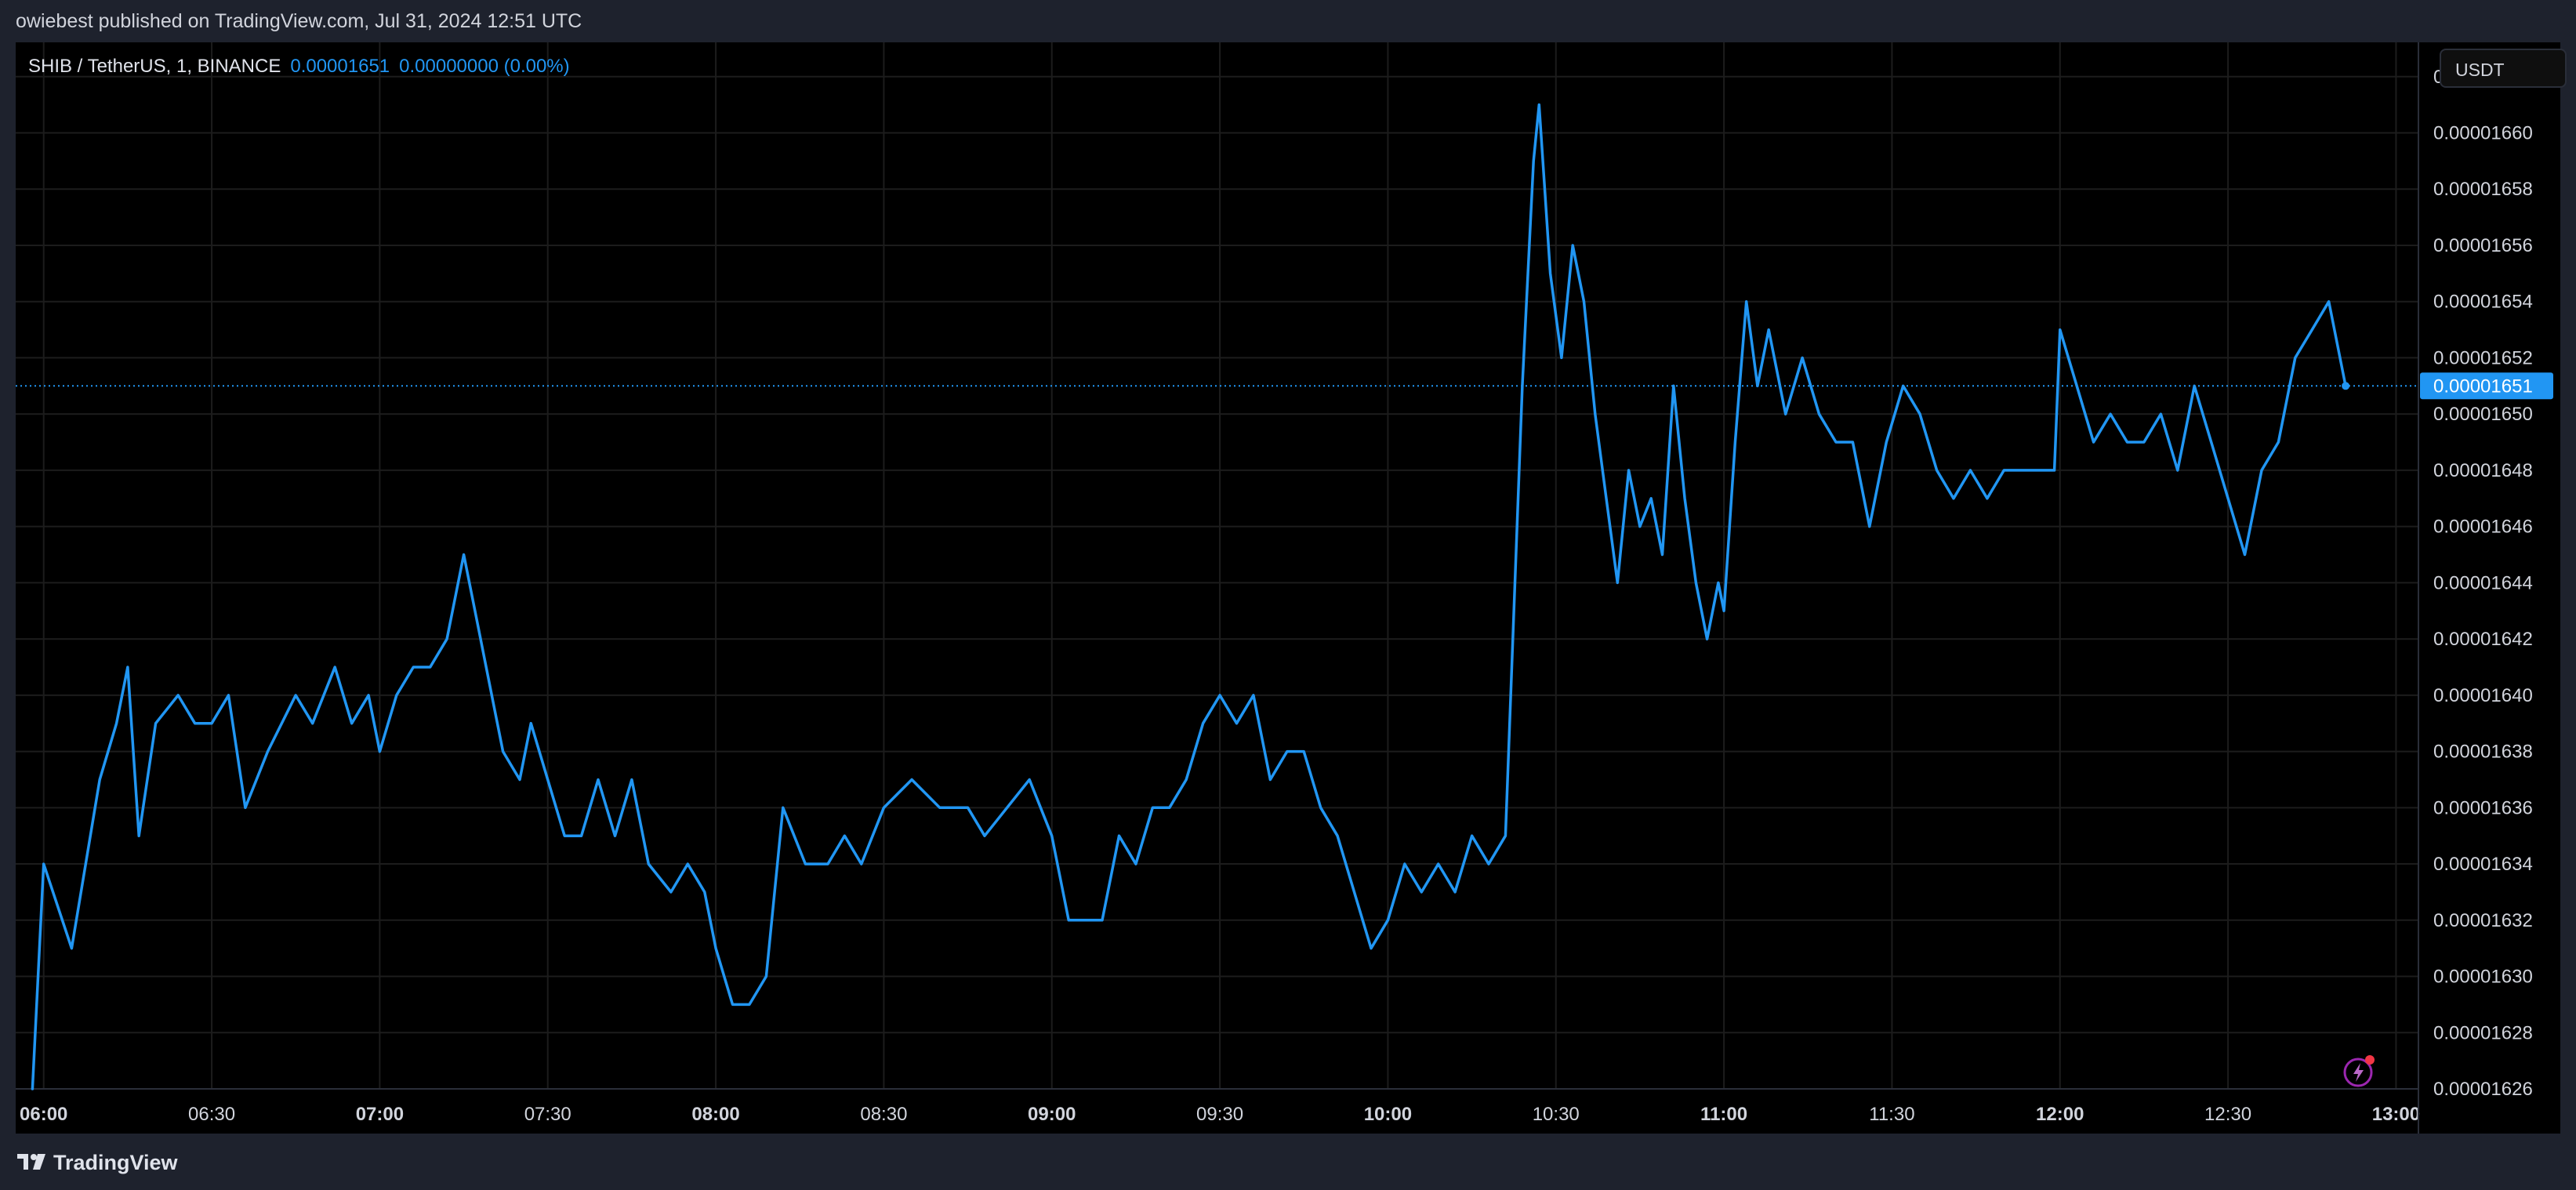  Describe the element at coordinates (2227, 1114) in the screenshot. I see `x-tick-label: 12:30` at that location.